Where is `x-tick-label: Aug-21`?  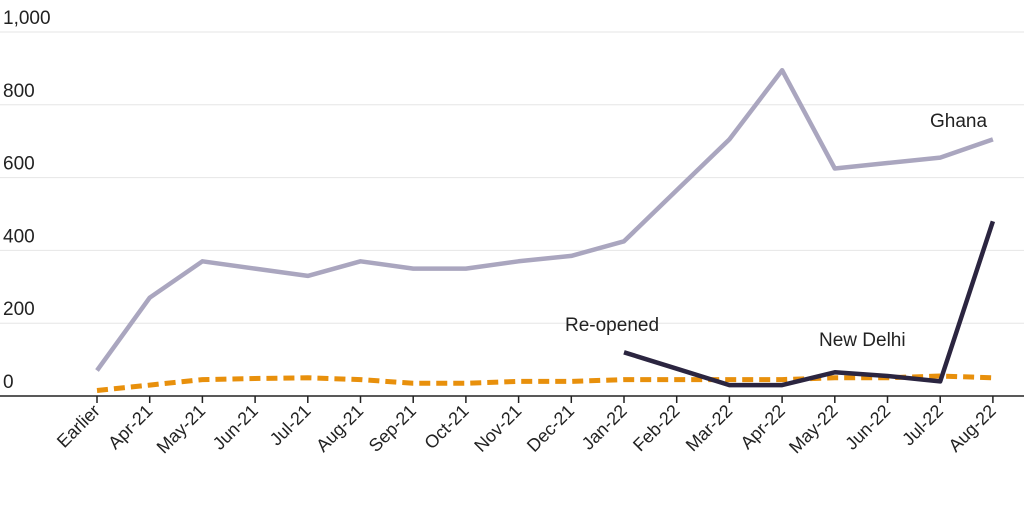 x-tick-label: Aug-21 is located at coordinates (339, 428).